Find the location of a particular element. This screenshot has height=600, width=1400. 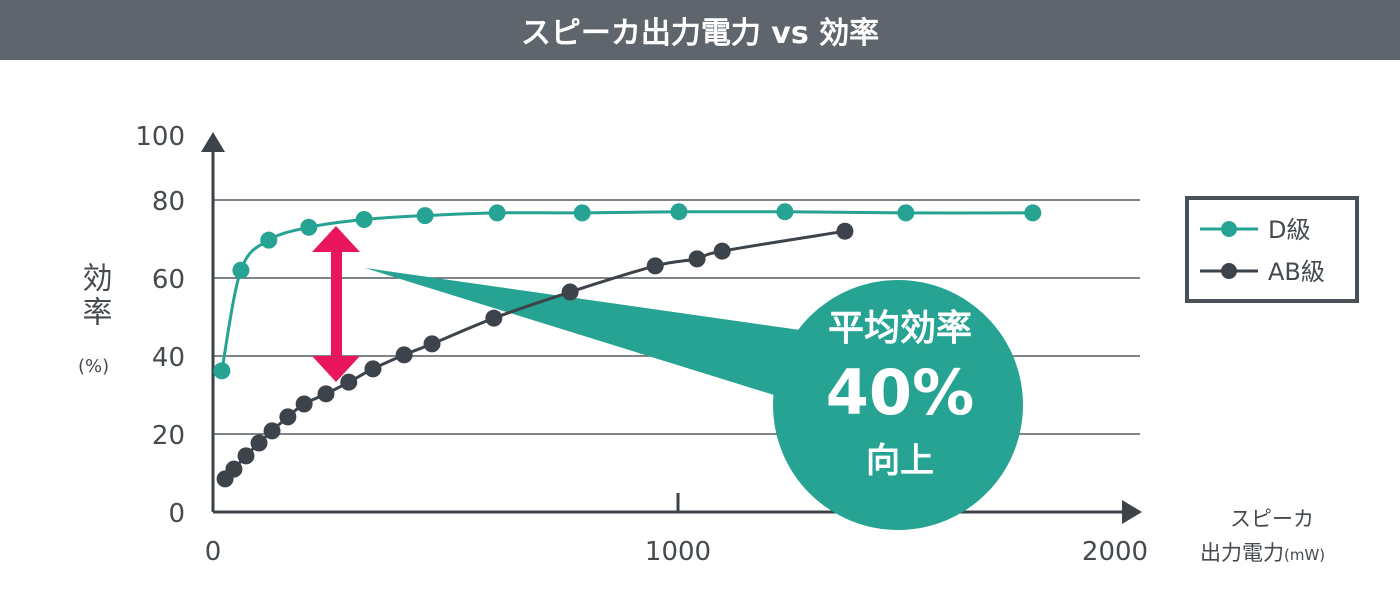

legend-label-ab: AB級 is located at coordinates (1296, 272).